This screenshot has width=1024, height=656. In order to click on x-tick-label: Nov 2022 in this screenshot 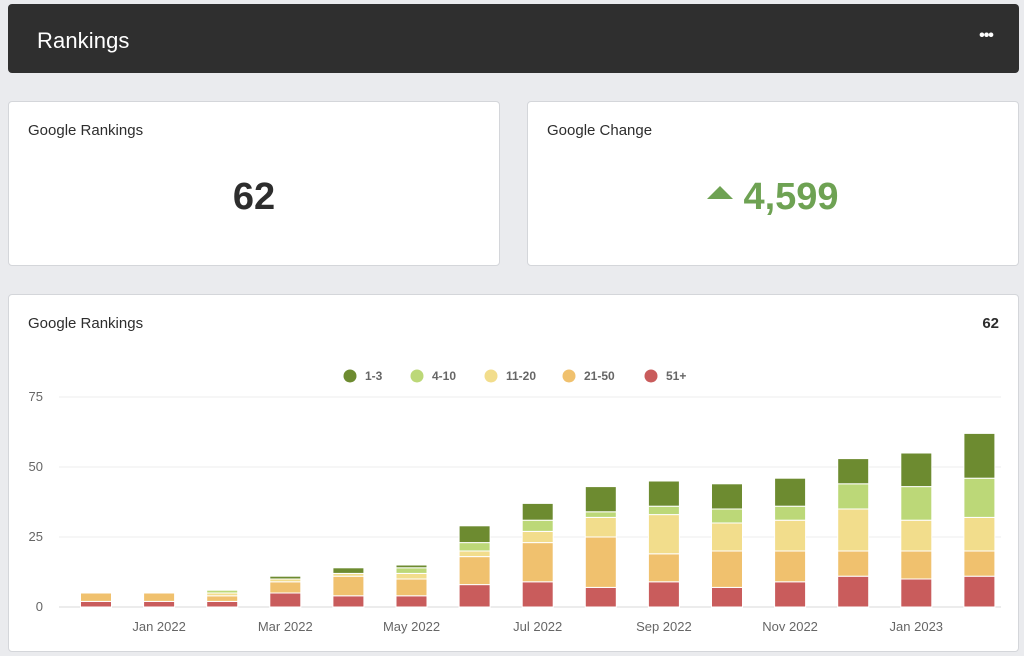, I will do `click(790, 626)`.